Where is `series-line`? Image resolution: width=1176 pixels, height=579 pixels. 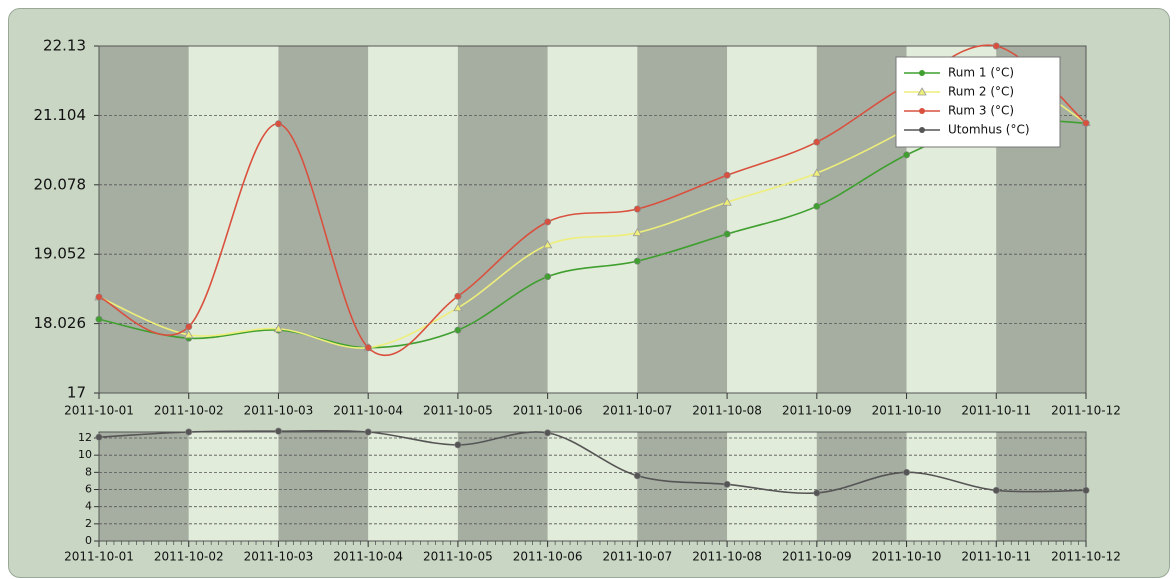
series-line is located at coordinates (592, 462).